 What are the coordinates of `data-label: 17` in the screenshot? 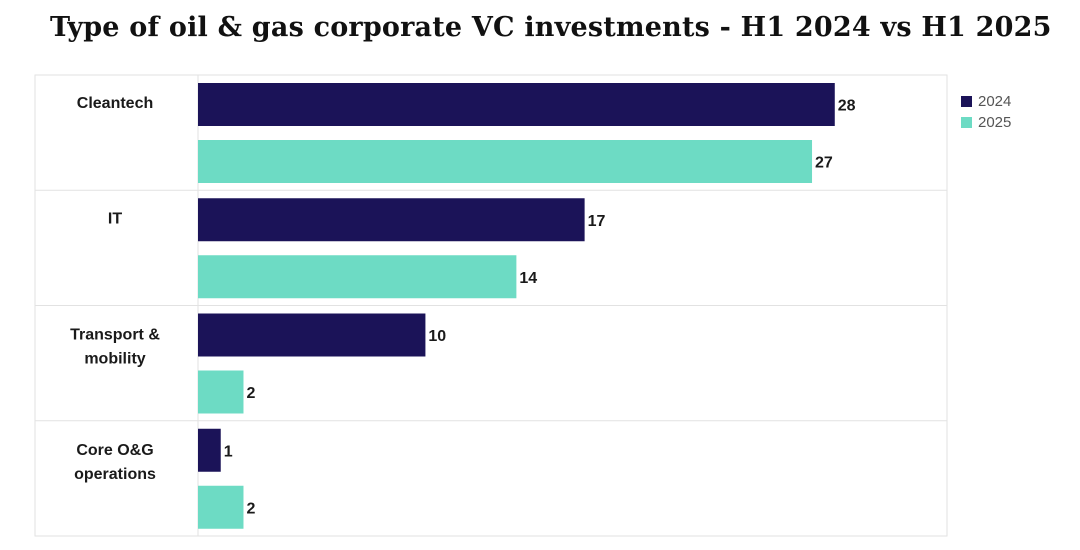 It's located at (597, 221).